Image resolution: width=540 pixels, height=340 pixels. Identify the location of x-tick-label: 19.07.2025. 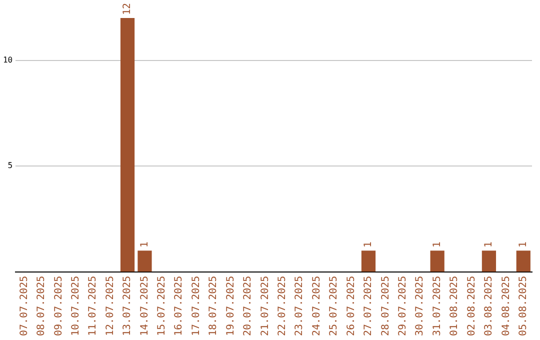
(230, 306).